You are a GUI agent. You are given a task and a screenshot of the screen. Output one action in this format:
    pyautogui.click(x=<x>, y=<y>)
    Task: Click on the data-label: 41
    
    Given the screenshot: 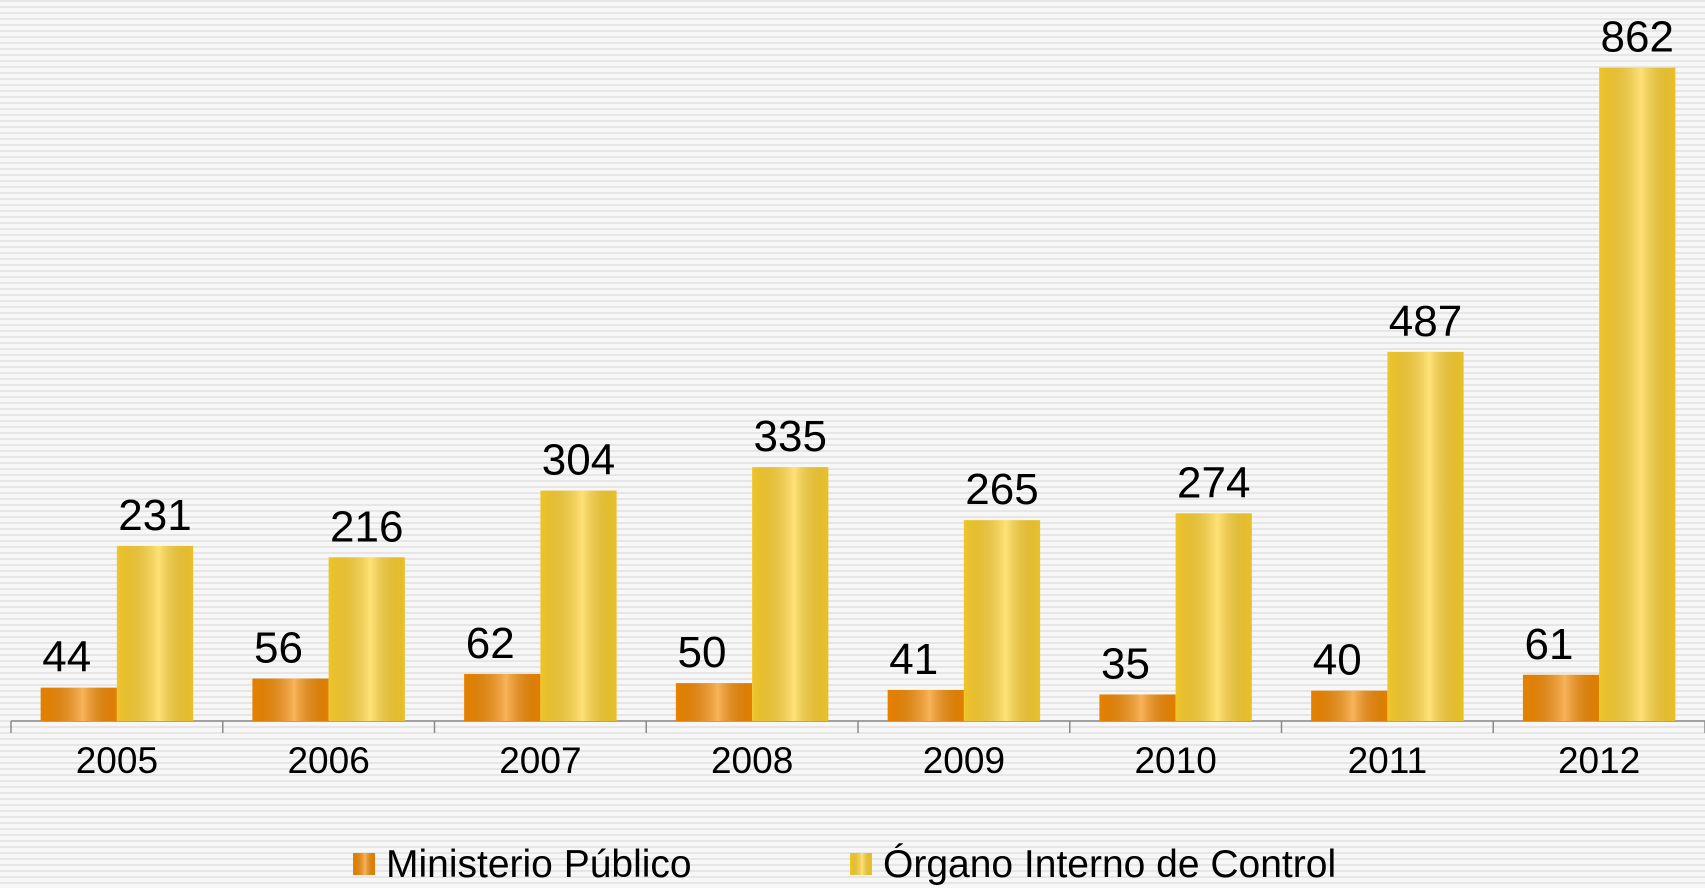 What is the action you would take?
    pyautogui.click(x=913, y=659)
    